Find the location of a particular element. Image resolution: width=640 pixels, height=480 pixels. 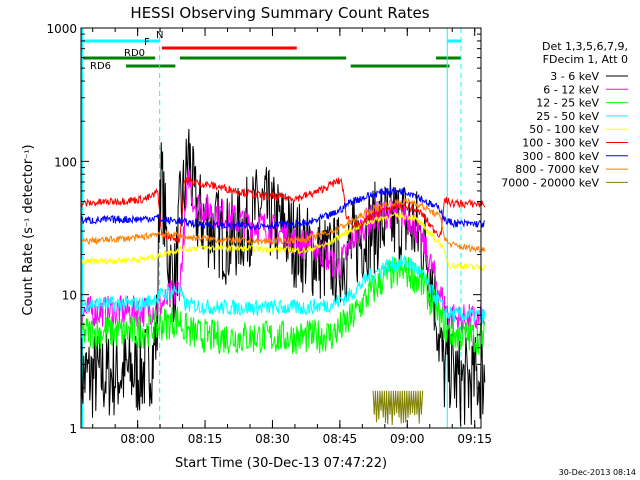

legend-label: 800 - 7000 keV is located at coordinates (557, 169).